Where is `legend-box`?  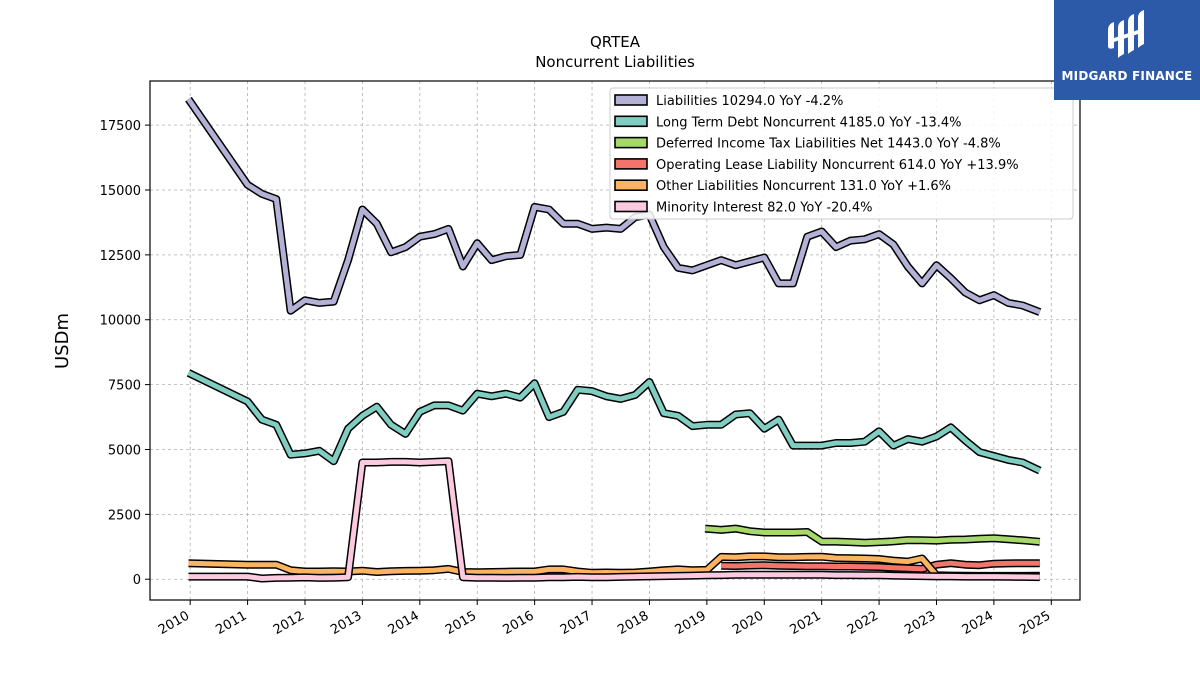 legend-box is located at coordinates (841, 153).